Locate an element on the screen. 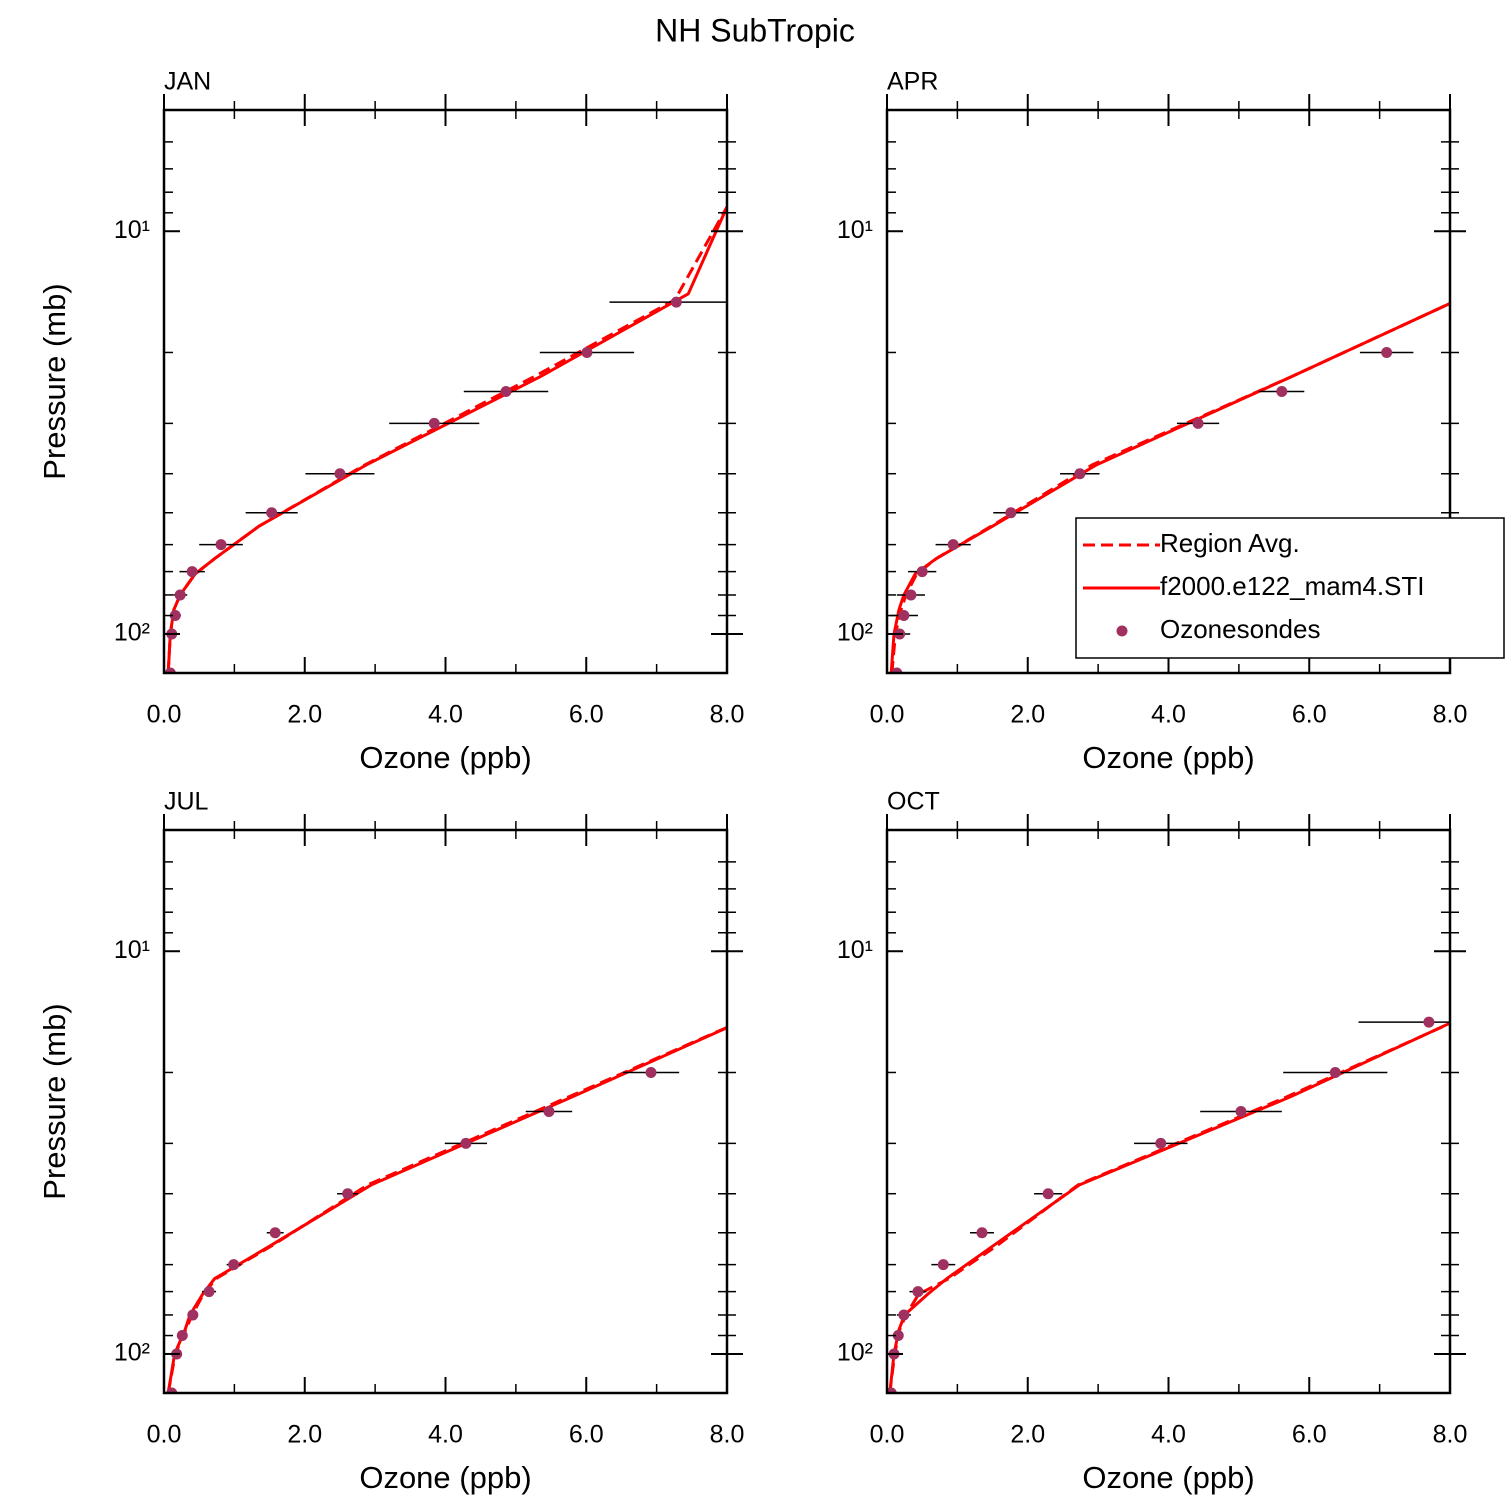 This screenshot has width=1510, height=1510. legend-label: f2000.e122_mam4.STI is located at coordinates (1292, 586).